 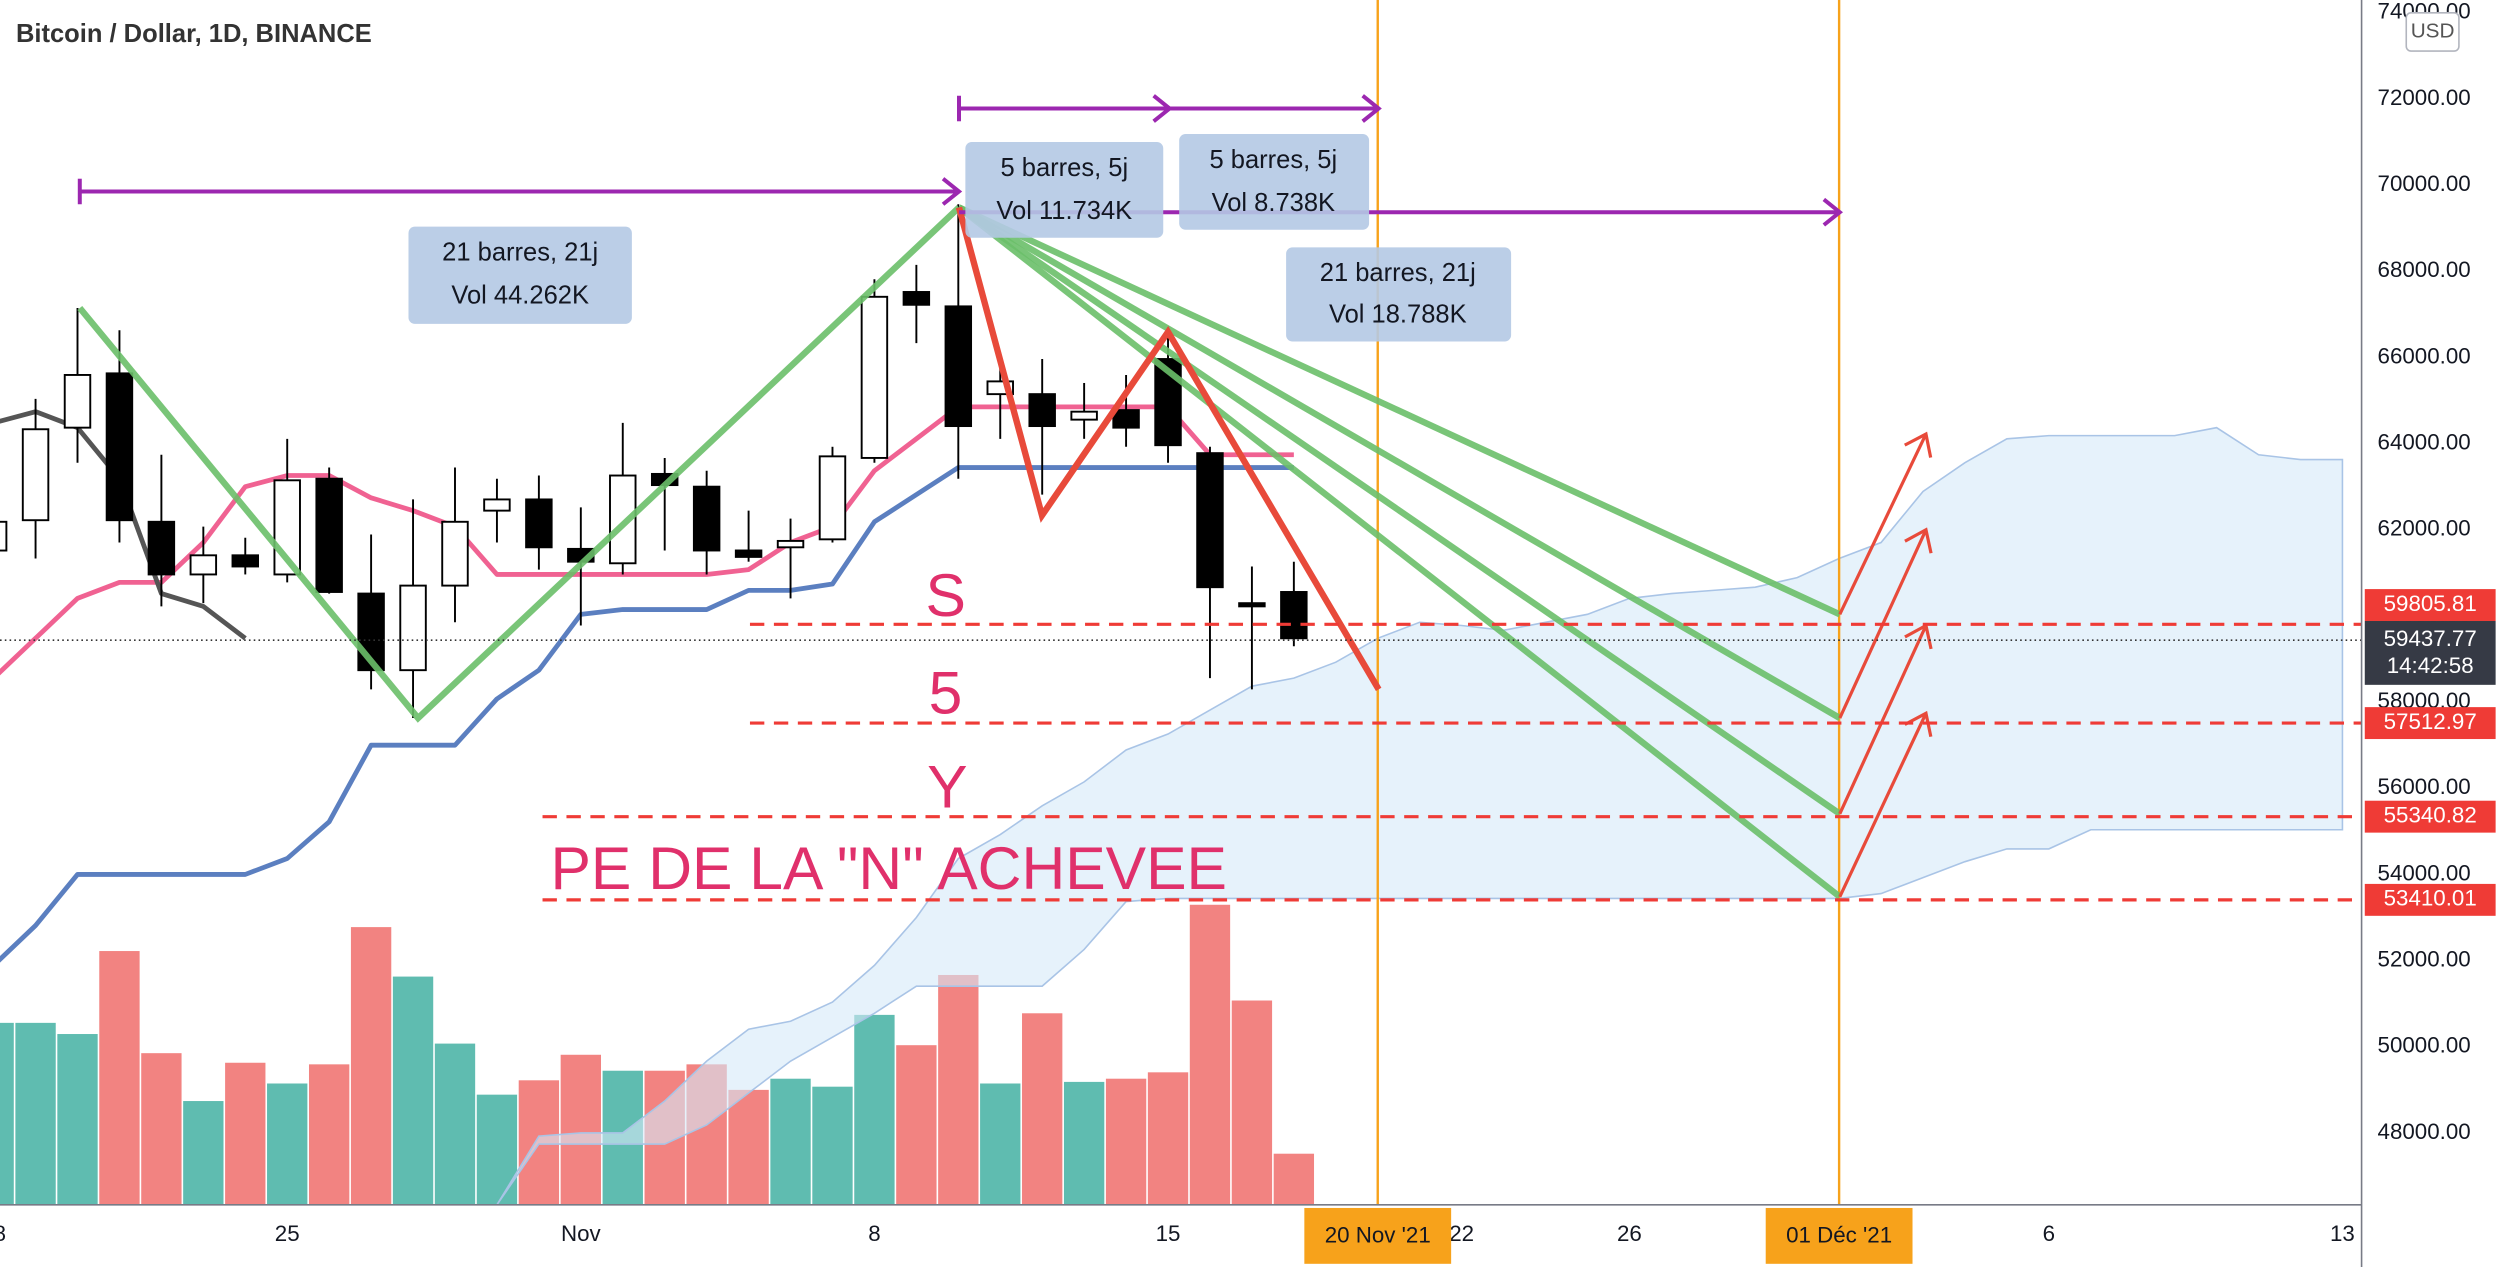 What do you see at coordinates (1273, 203) in the screenshot?
I see `measure-volume: Vol 8.738K` at bounding box center [1273, 203].